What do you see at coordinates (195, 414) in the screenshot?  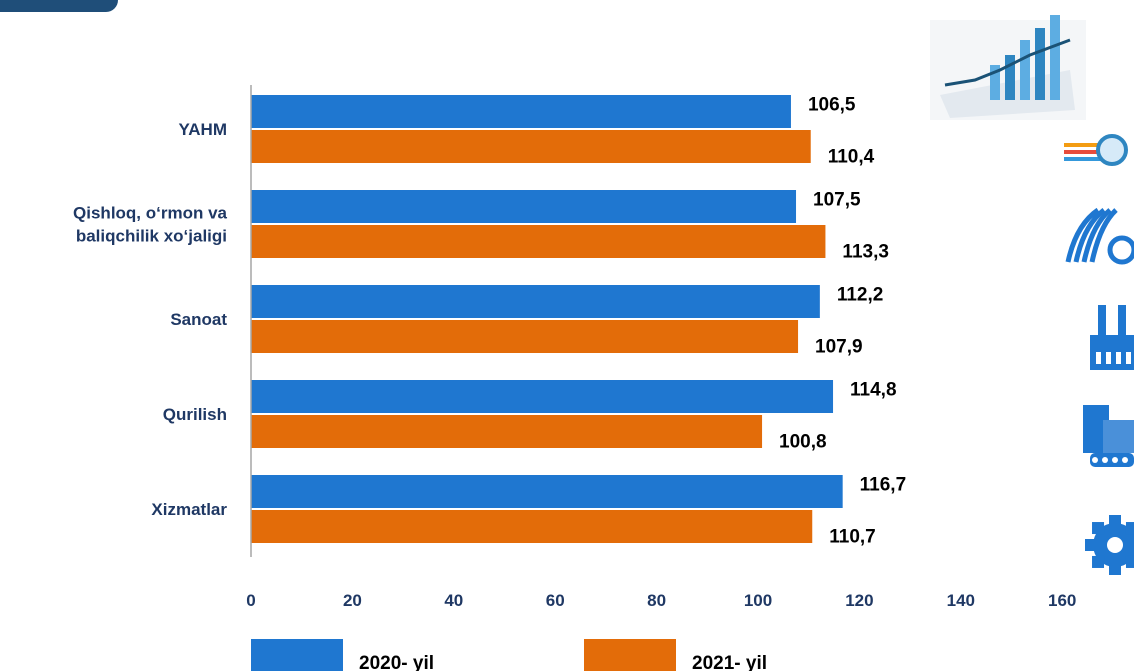 I see `category-label: Qurilish` at bounding box center [195, 414].